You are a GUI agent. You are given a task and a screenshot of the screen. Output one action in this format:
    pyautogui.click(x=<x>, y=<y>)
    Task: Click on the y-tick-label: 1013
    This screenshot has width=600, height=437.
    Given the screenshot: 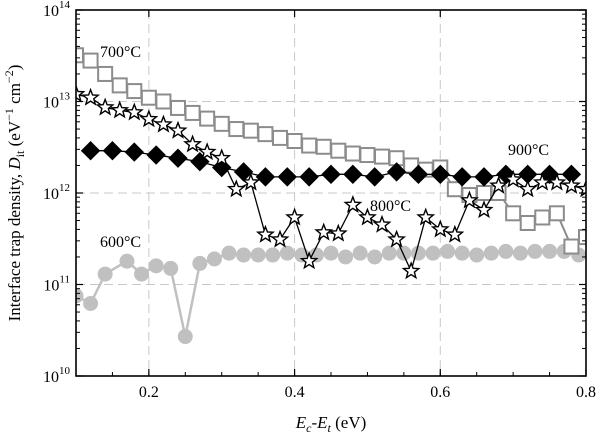 What is the action you would take?
    pyautogui.click(x=57, y=101)
    